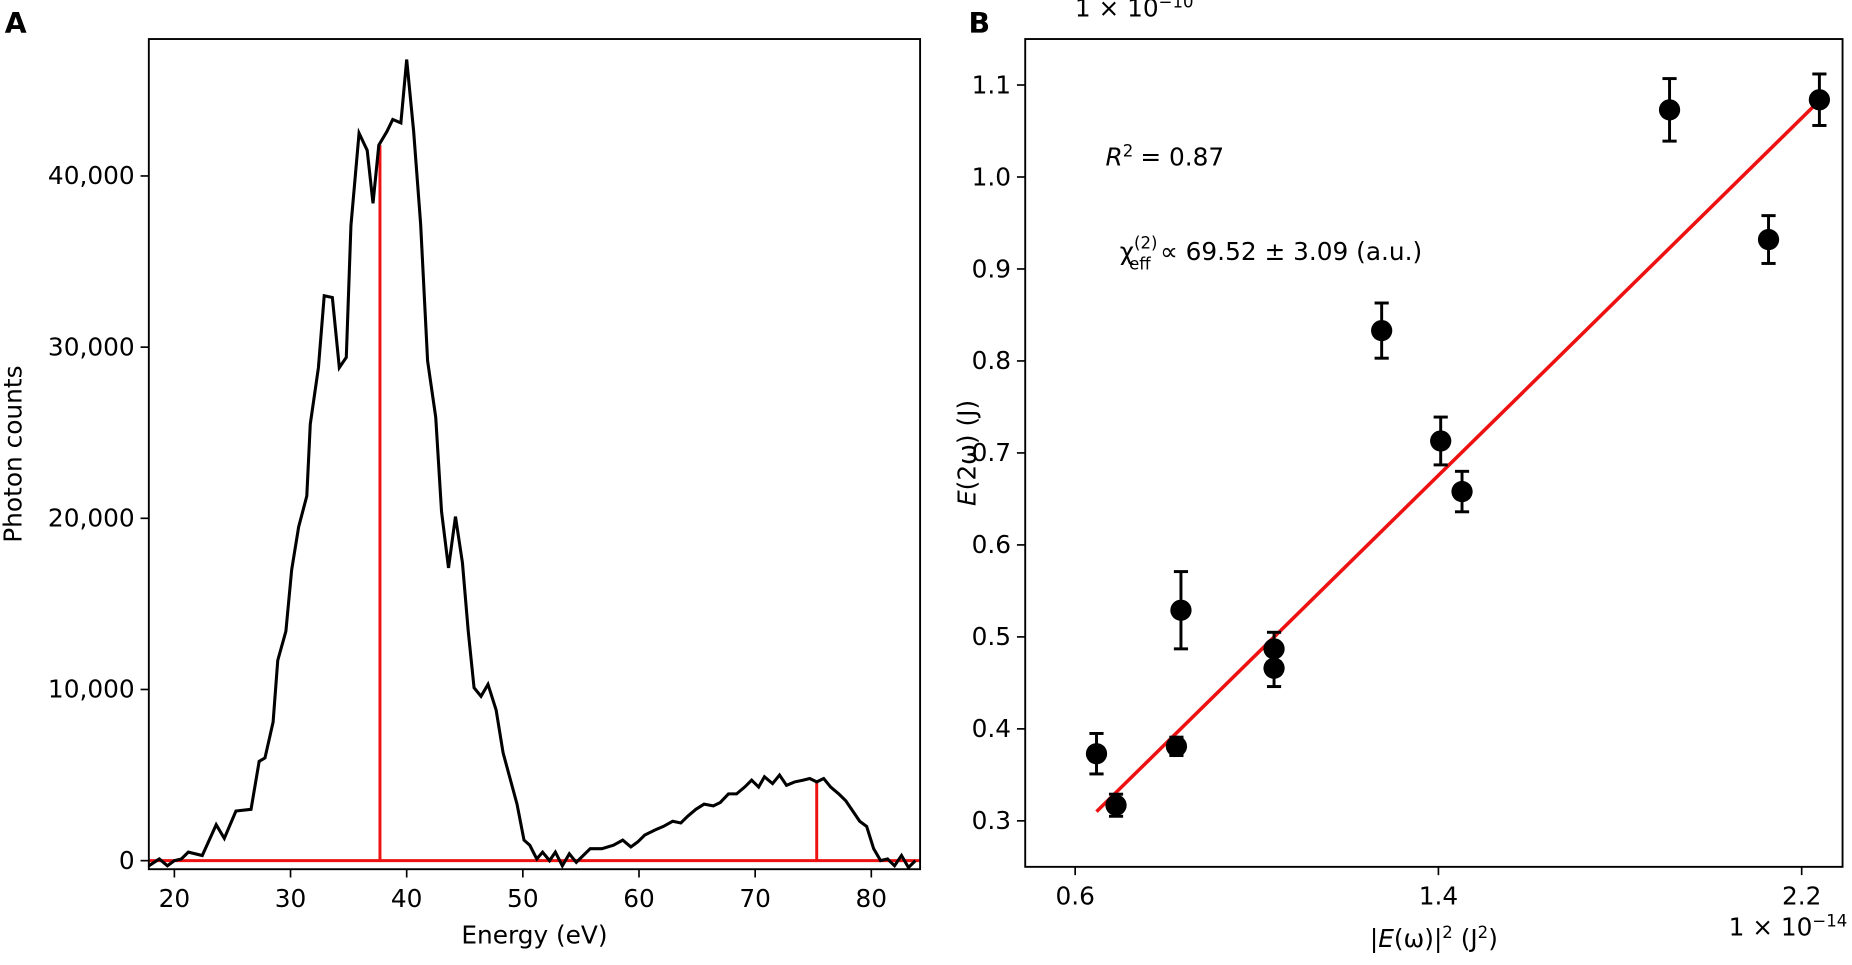 The height and width of the screenshot is (965, 1852). What do you see at coordinates (967, 445) in the screenshot?
I see `y-axis-label-part: (2ω) (J)` at bounding box center [967, 445].